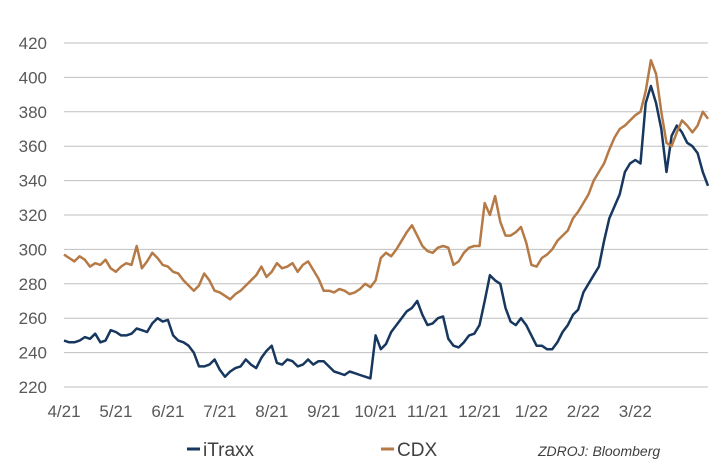 The image size is (726, 476). I want to click on source-note: ZDROJ: Bloomberg, so click(598, 451).